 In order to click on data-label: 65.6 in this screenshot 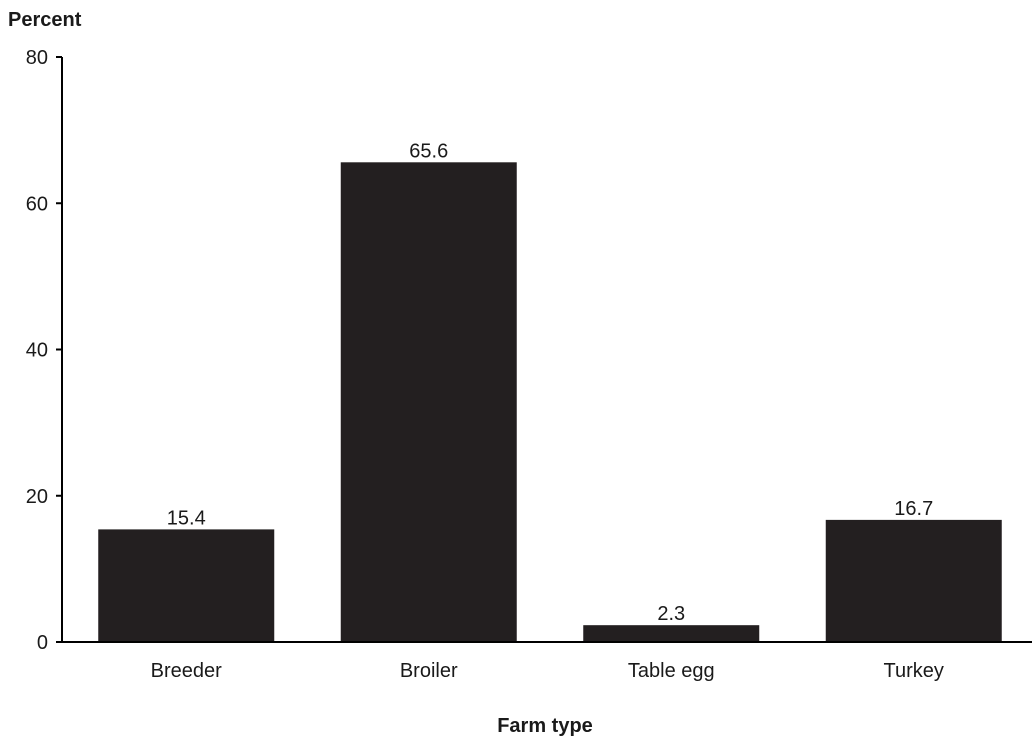, I will do `click(428, 151)`.